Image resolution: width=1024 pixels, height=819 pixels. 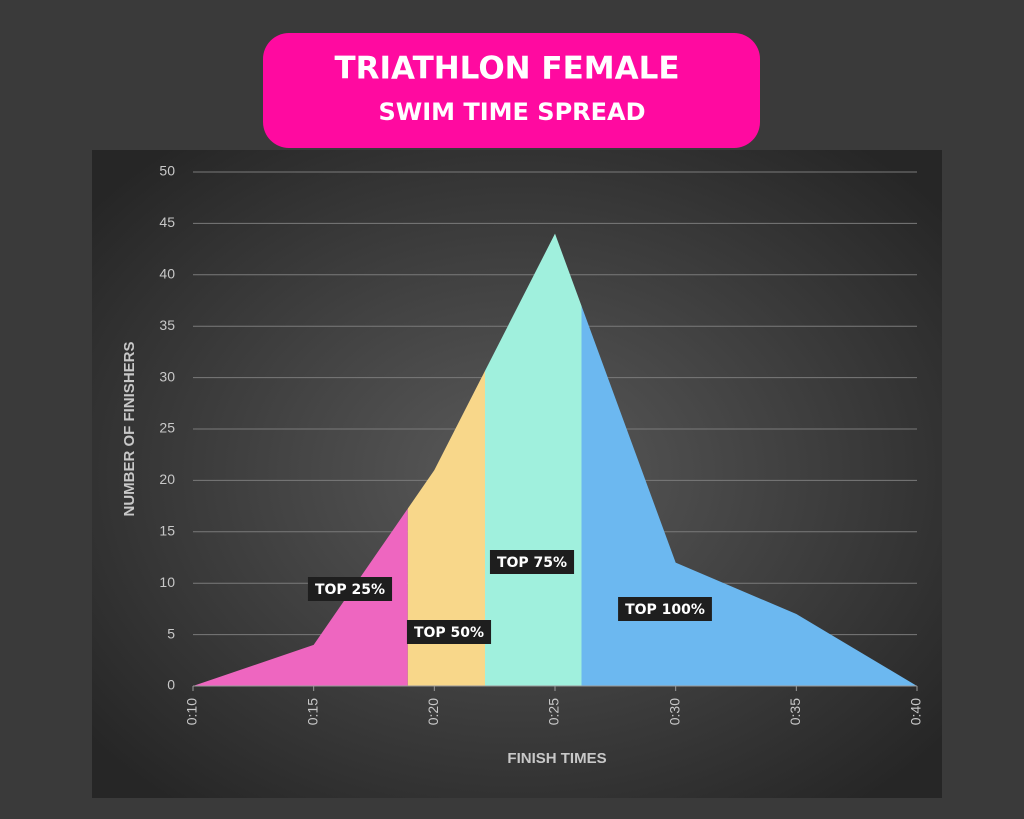 I want to click on segment-label: TOP 50%, so click(x=449, y=632).